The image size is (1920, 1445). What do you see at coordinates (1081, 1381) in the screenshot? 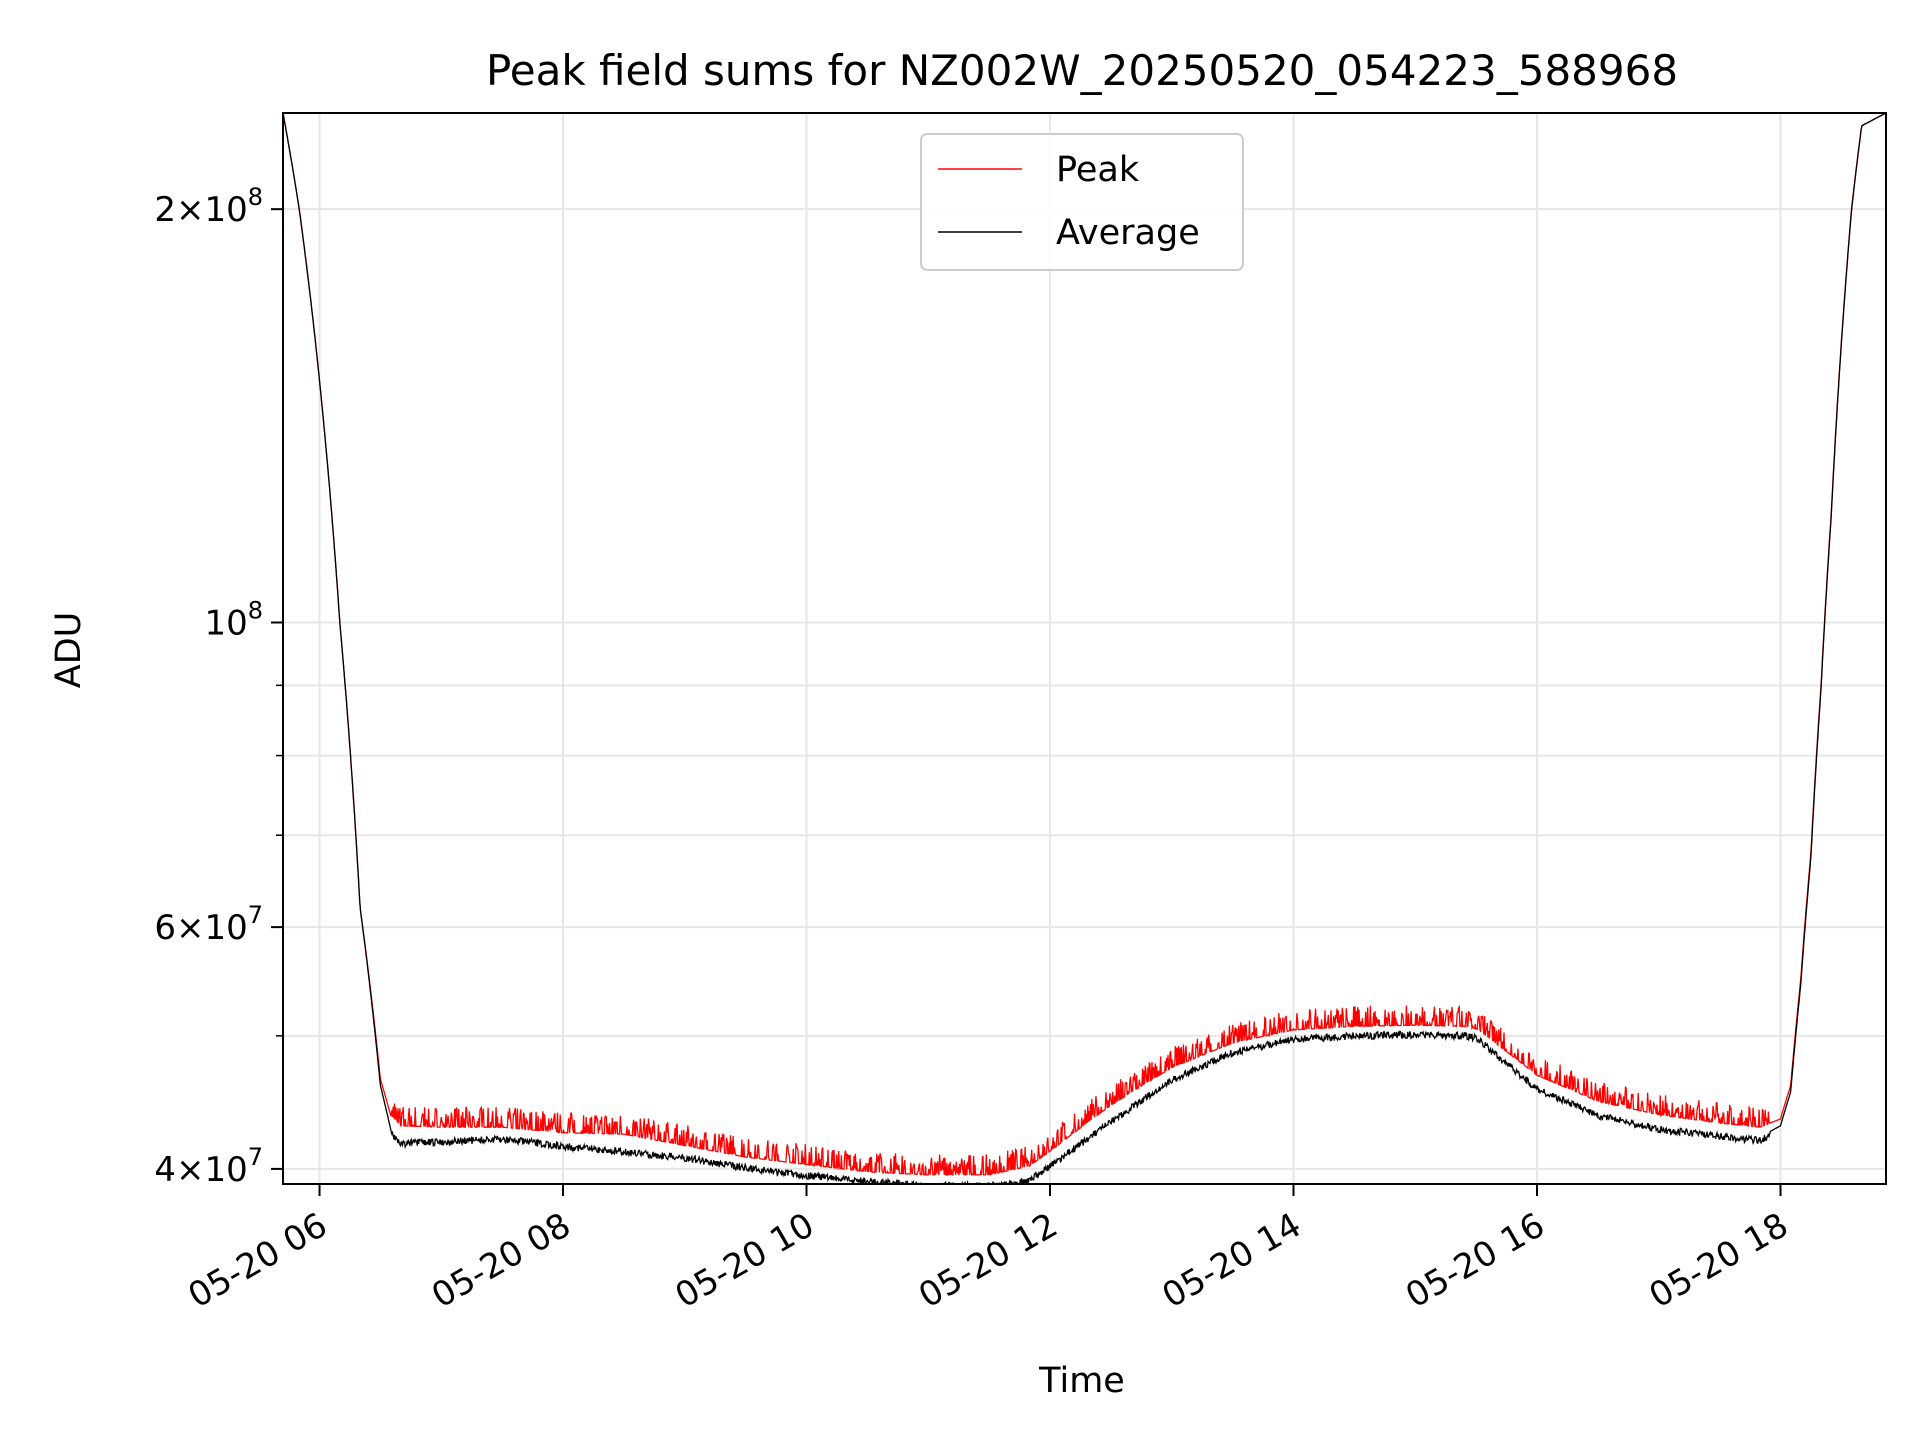
I see `x-axis-label: Time` at bounding box center [1081, 1381].